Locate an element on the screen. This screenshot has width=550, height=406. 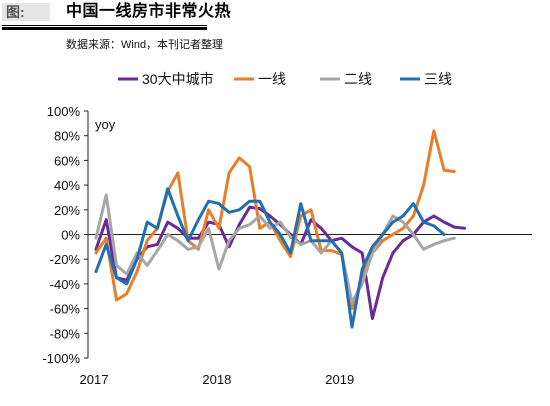
y-tick-label: 80% is located at coordinates (67, 136).